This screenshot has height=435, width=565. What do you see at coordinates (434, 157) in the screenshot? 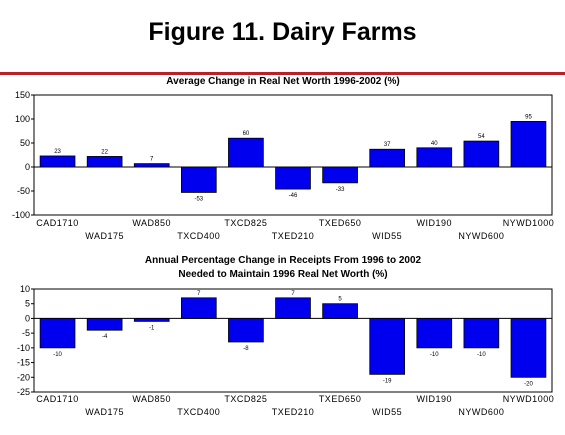
I see `chart1-bar-wid190` at bounding box center [434, 157].